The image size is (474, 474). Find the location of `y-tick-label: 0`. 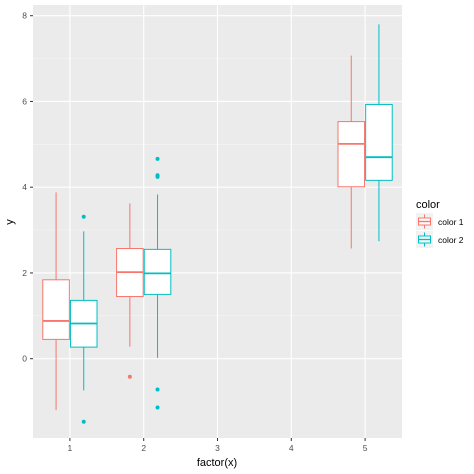

y-tick-label: 0 is located at coordinates (24, 359).